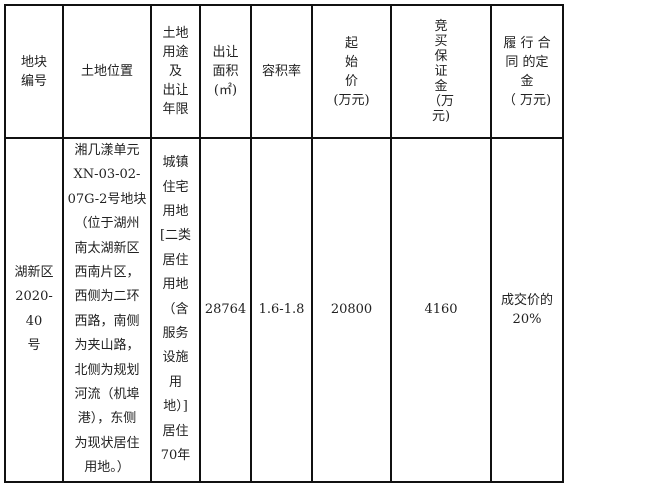 The image size is (654, 483). I want to click on header-plot-no: 地块 编号, so click(34, 71).